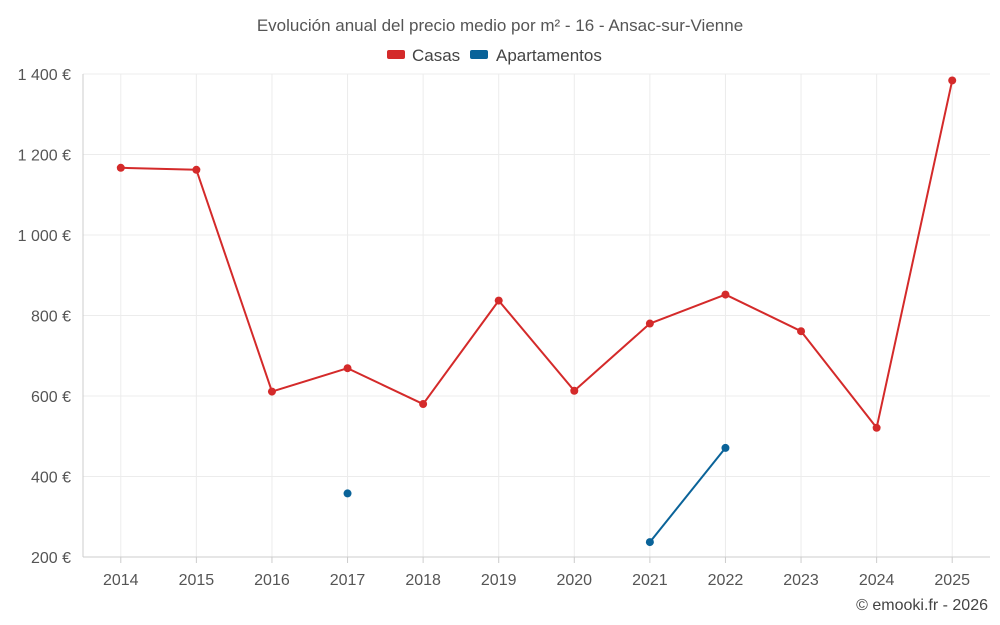 This screenshot has width=1000, height=625. I want to click on legend-item-casas: Casas, so click(423, 55).